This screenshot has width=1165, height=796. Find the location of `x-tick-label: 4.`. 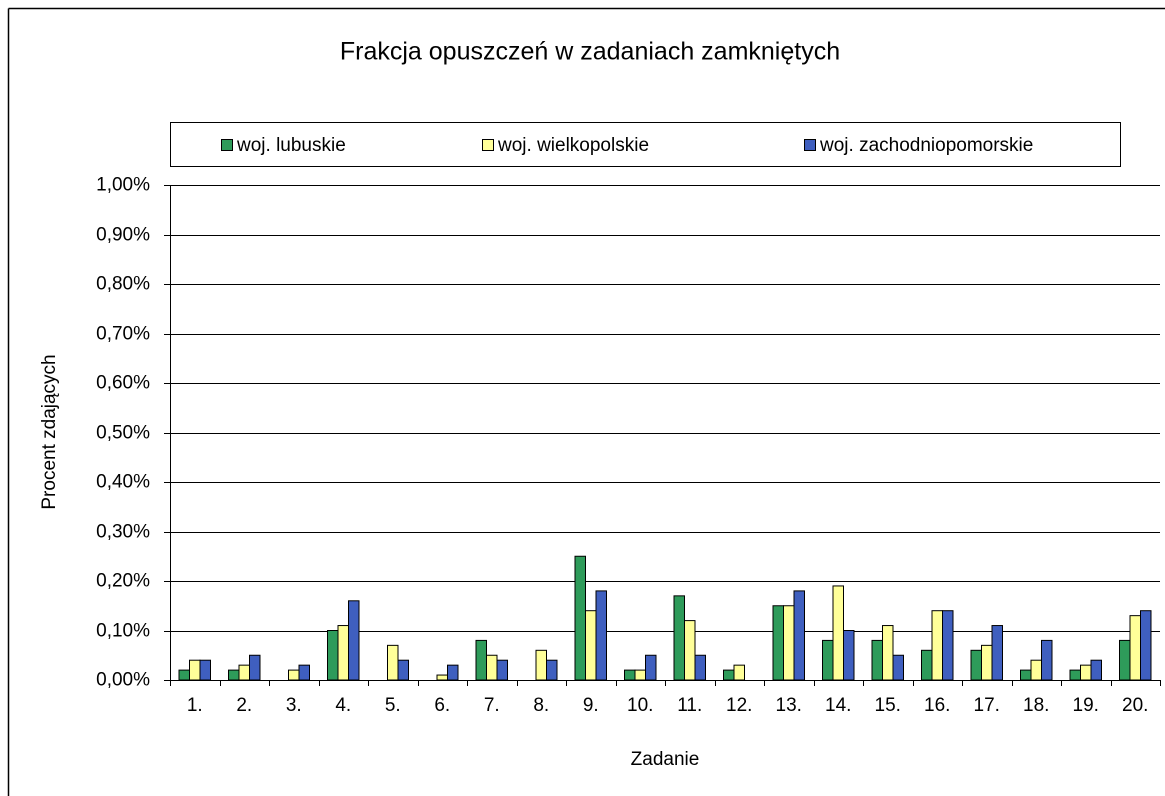

x-tick-label: 4. is located at coordinates (343, 705).